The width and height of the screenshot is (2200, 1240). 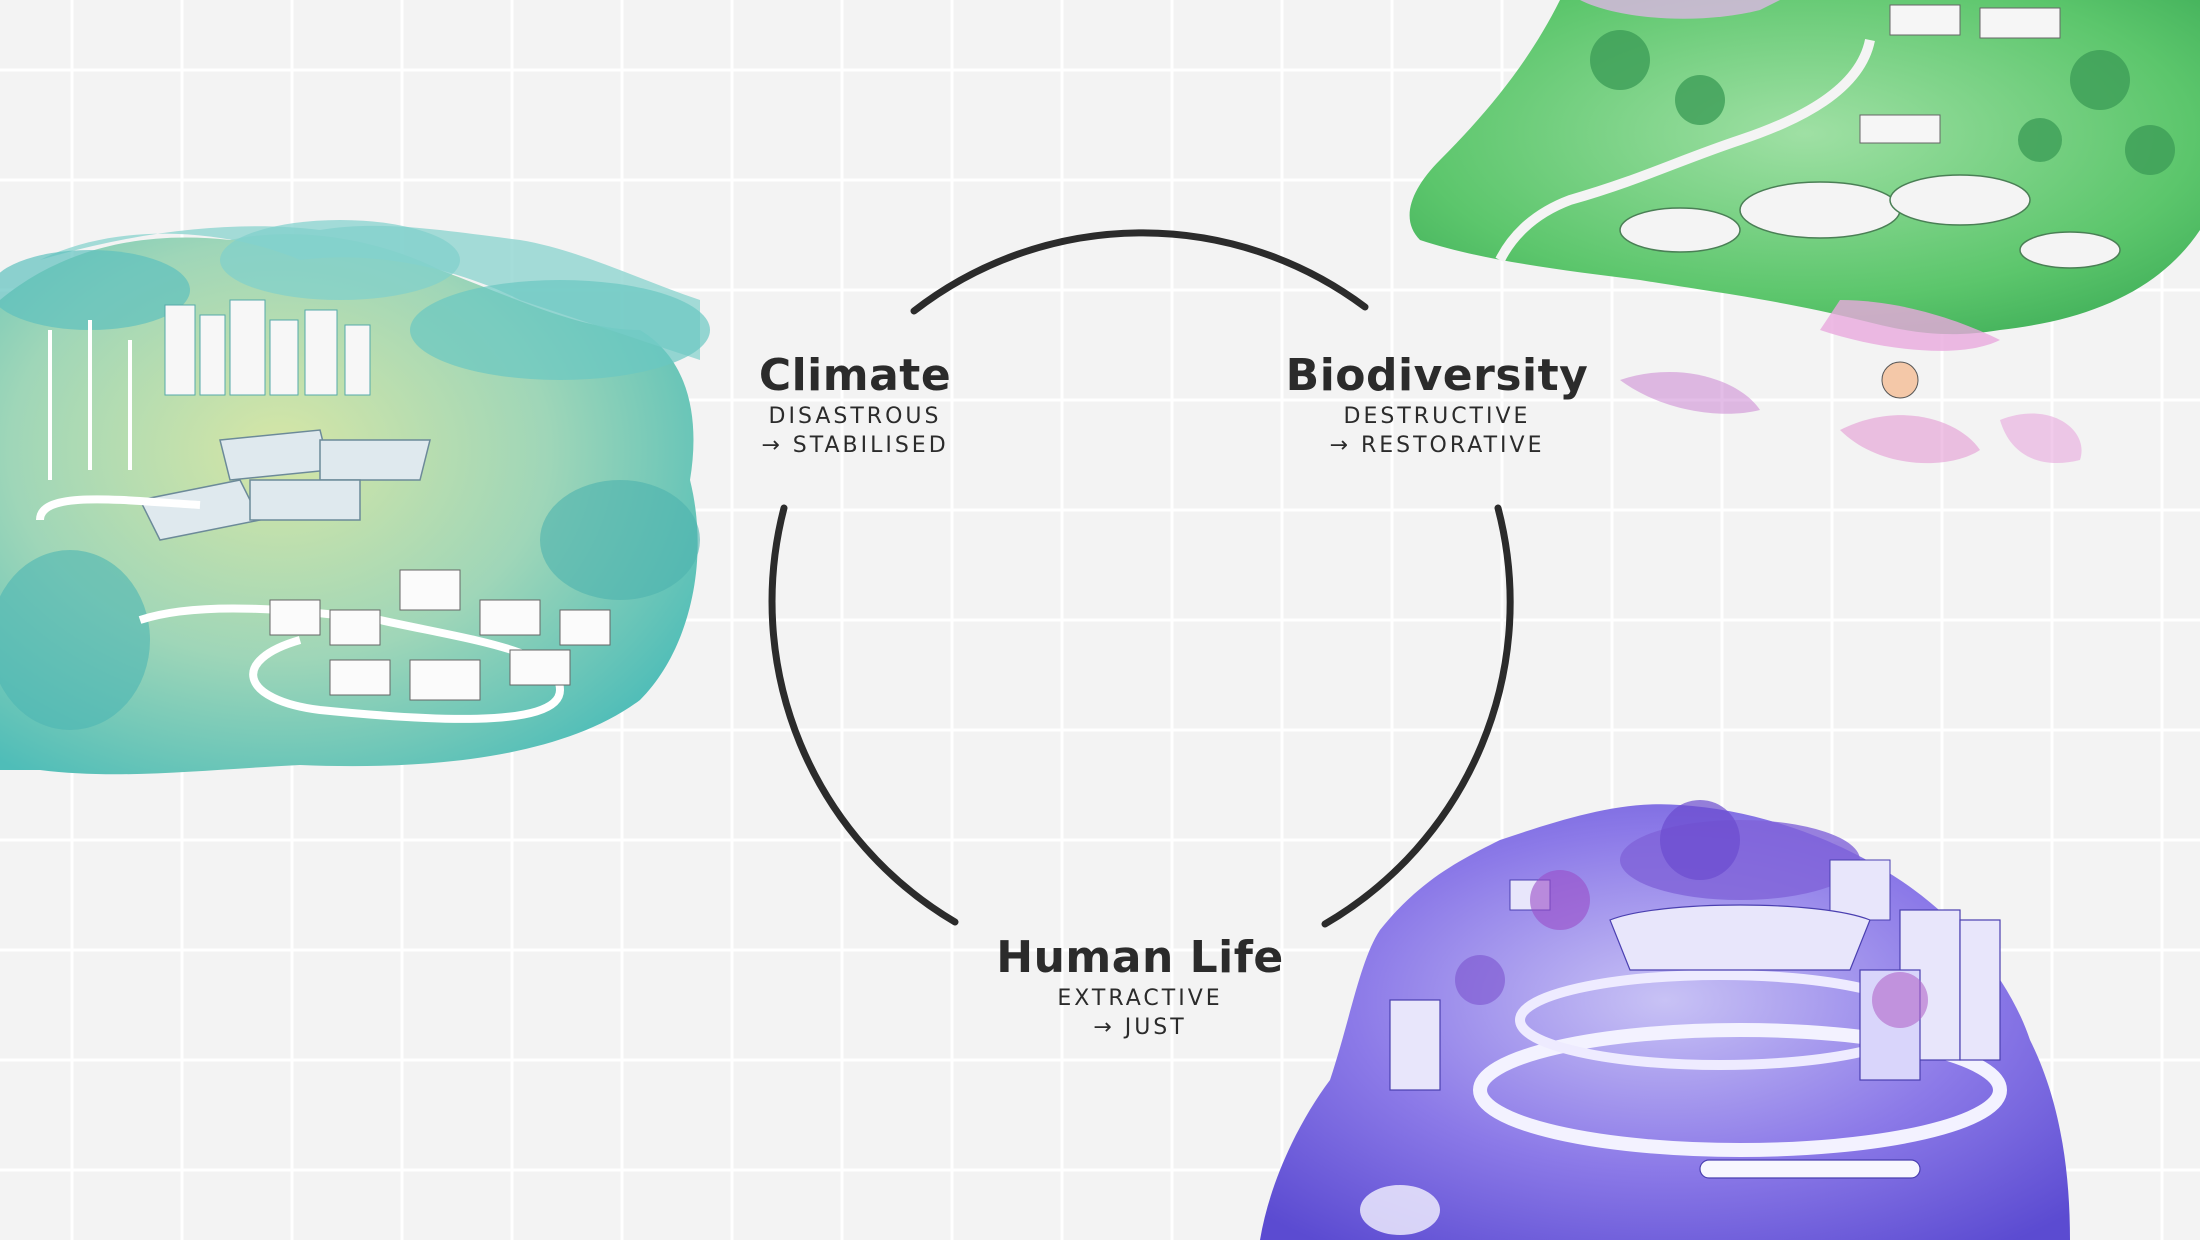 What do you see at coordinates (1437, 445) in the screenshot?
I see `biodiversity-to: → RESTORATIVE` at bounding box center [1437, 445].